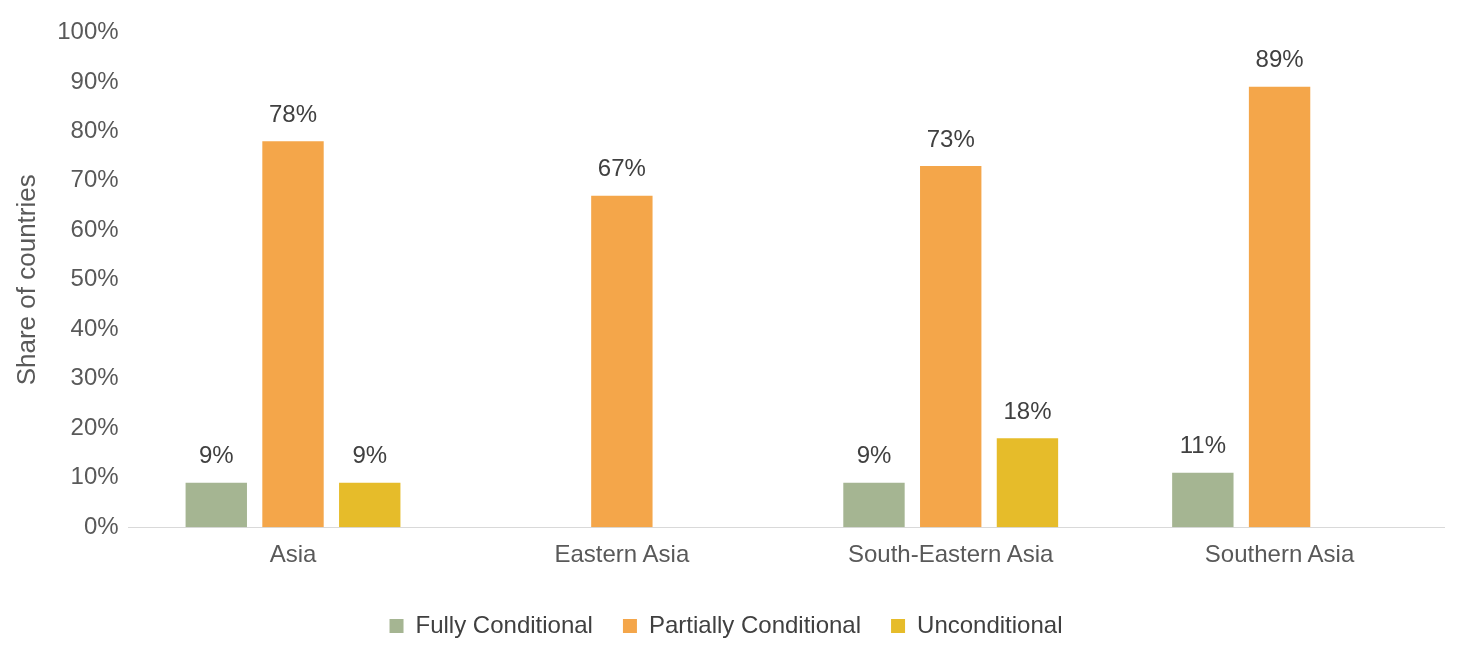 The image size is (1476, 661). I want to click on y-tick-label: 80%, so click(94, 129).